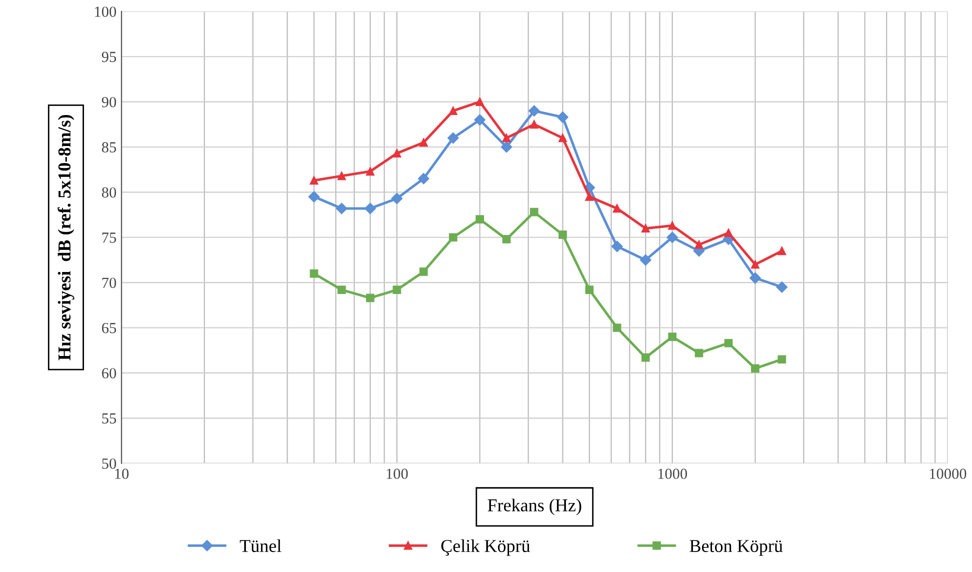  I want to click on x-tick-label: 100, so click(397, 473).